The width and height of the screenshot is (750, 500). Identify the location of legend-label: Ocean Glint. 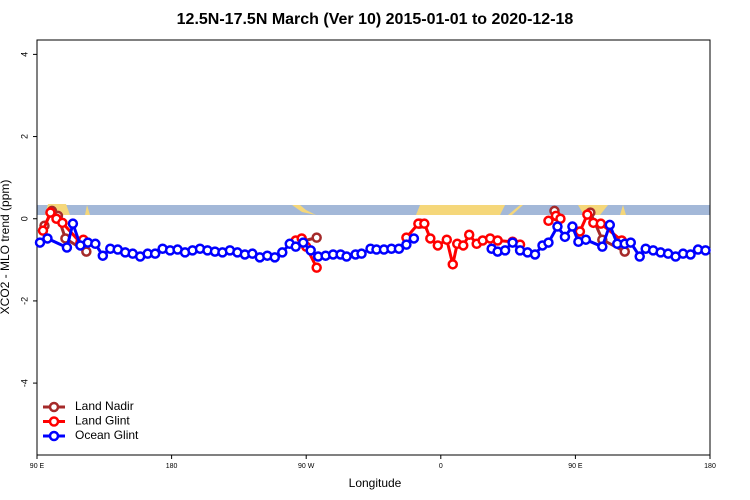
(107, 435).